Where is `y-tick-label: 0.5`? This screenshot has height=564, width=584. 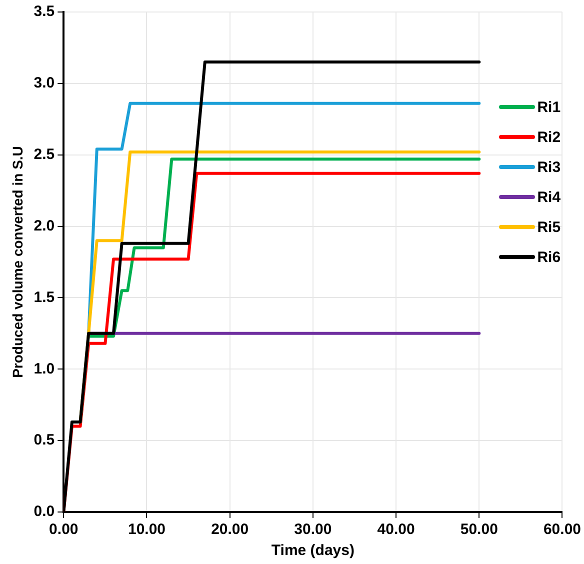 y-tick-label: 0.5 is located at coordinates (44, 440).